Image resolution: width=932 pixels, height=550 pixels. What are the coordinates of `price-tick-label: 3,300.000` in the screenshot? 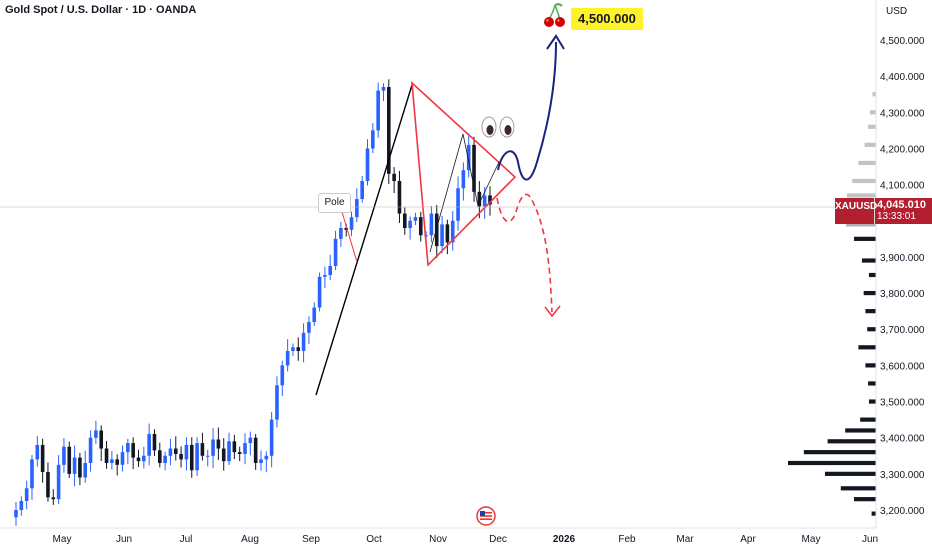 It's located at (902, 475).